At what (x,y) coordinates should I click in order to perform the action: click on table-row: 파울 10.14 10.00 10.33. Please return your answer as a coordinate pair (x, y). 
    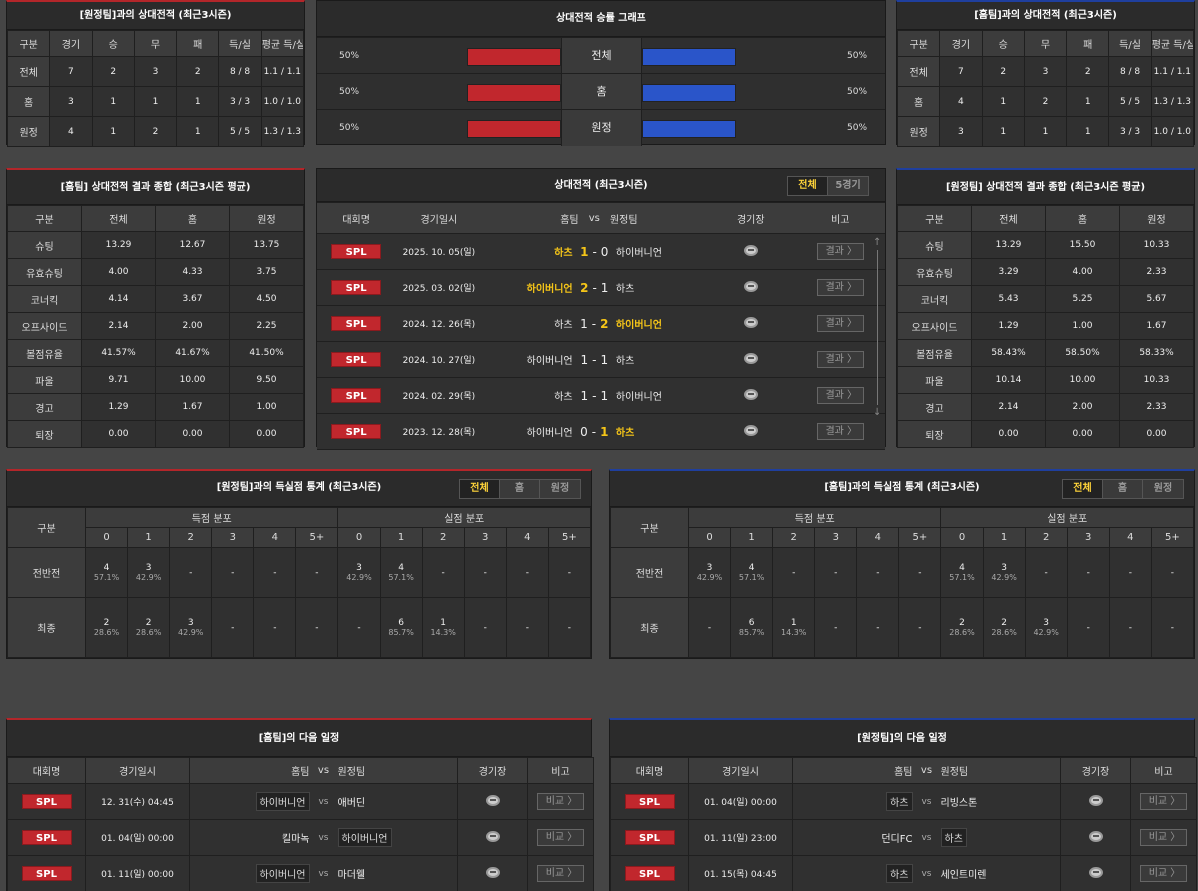
    Looking at the image, I should click on (1045, 380).